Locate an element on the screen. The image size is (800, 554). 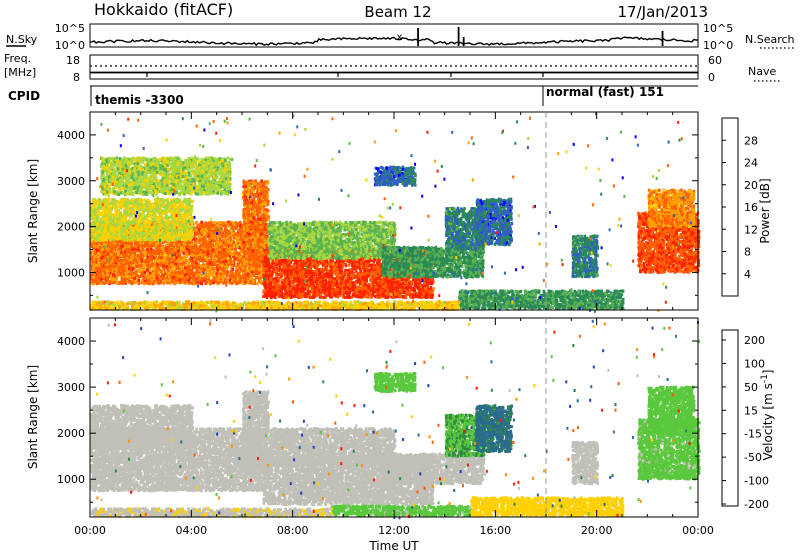
date-label: 17/Jan/2013 is located at coordinates (663, 12).